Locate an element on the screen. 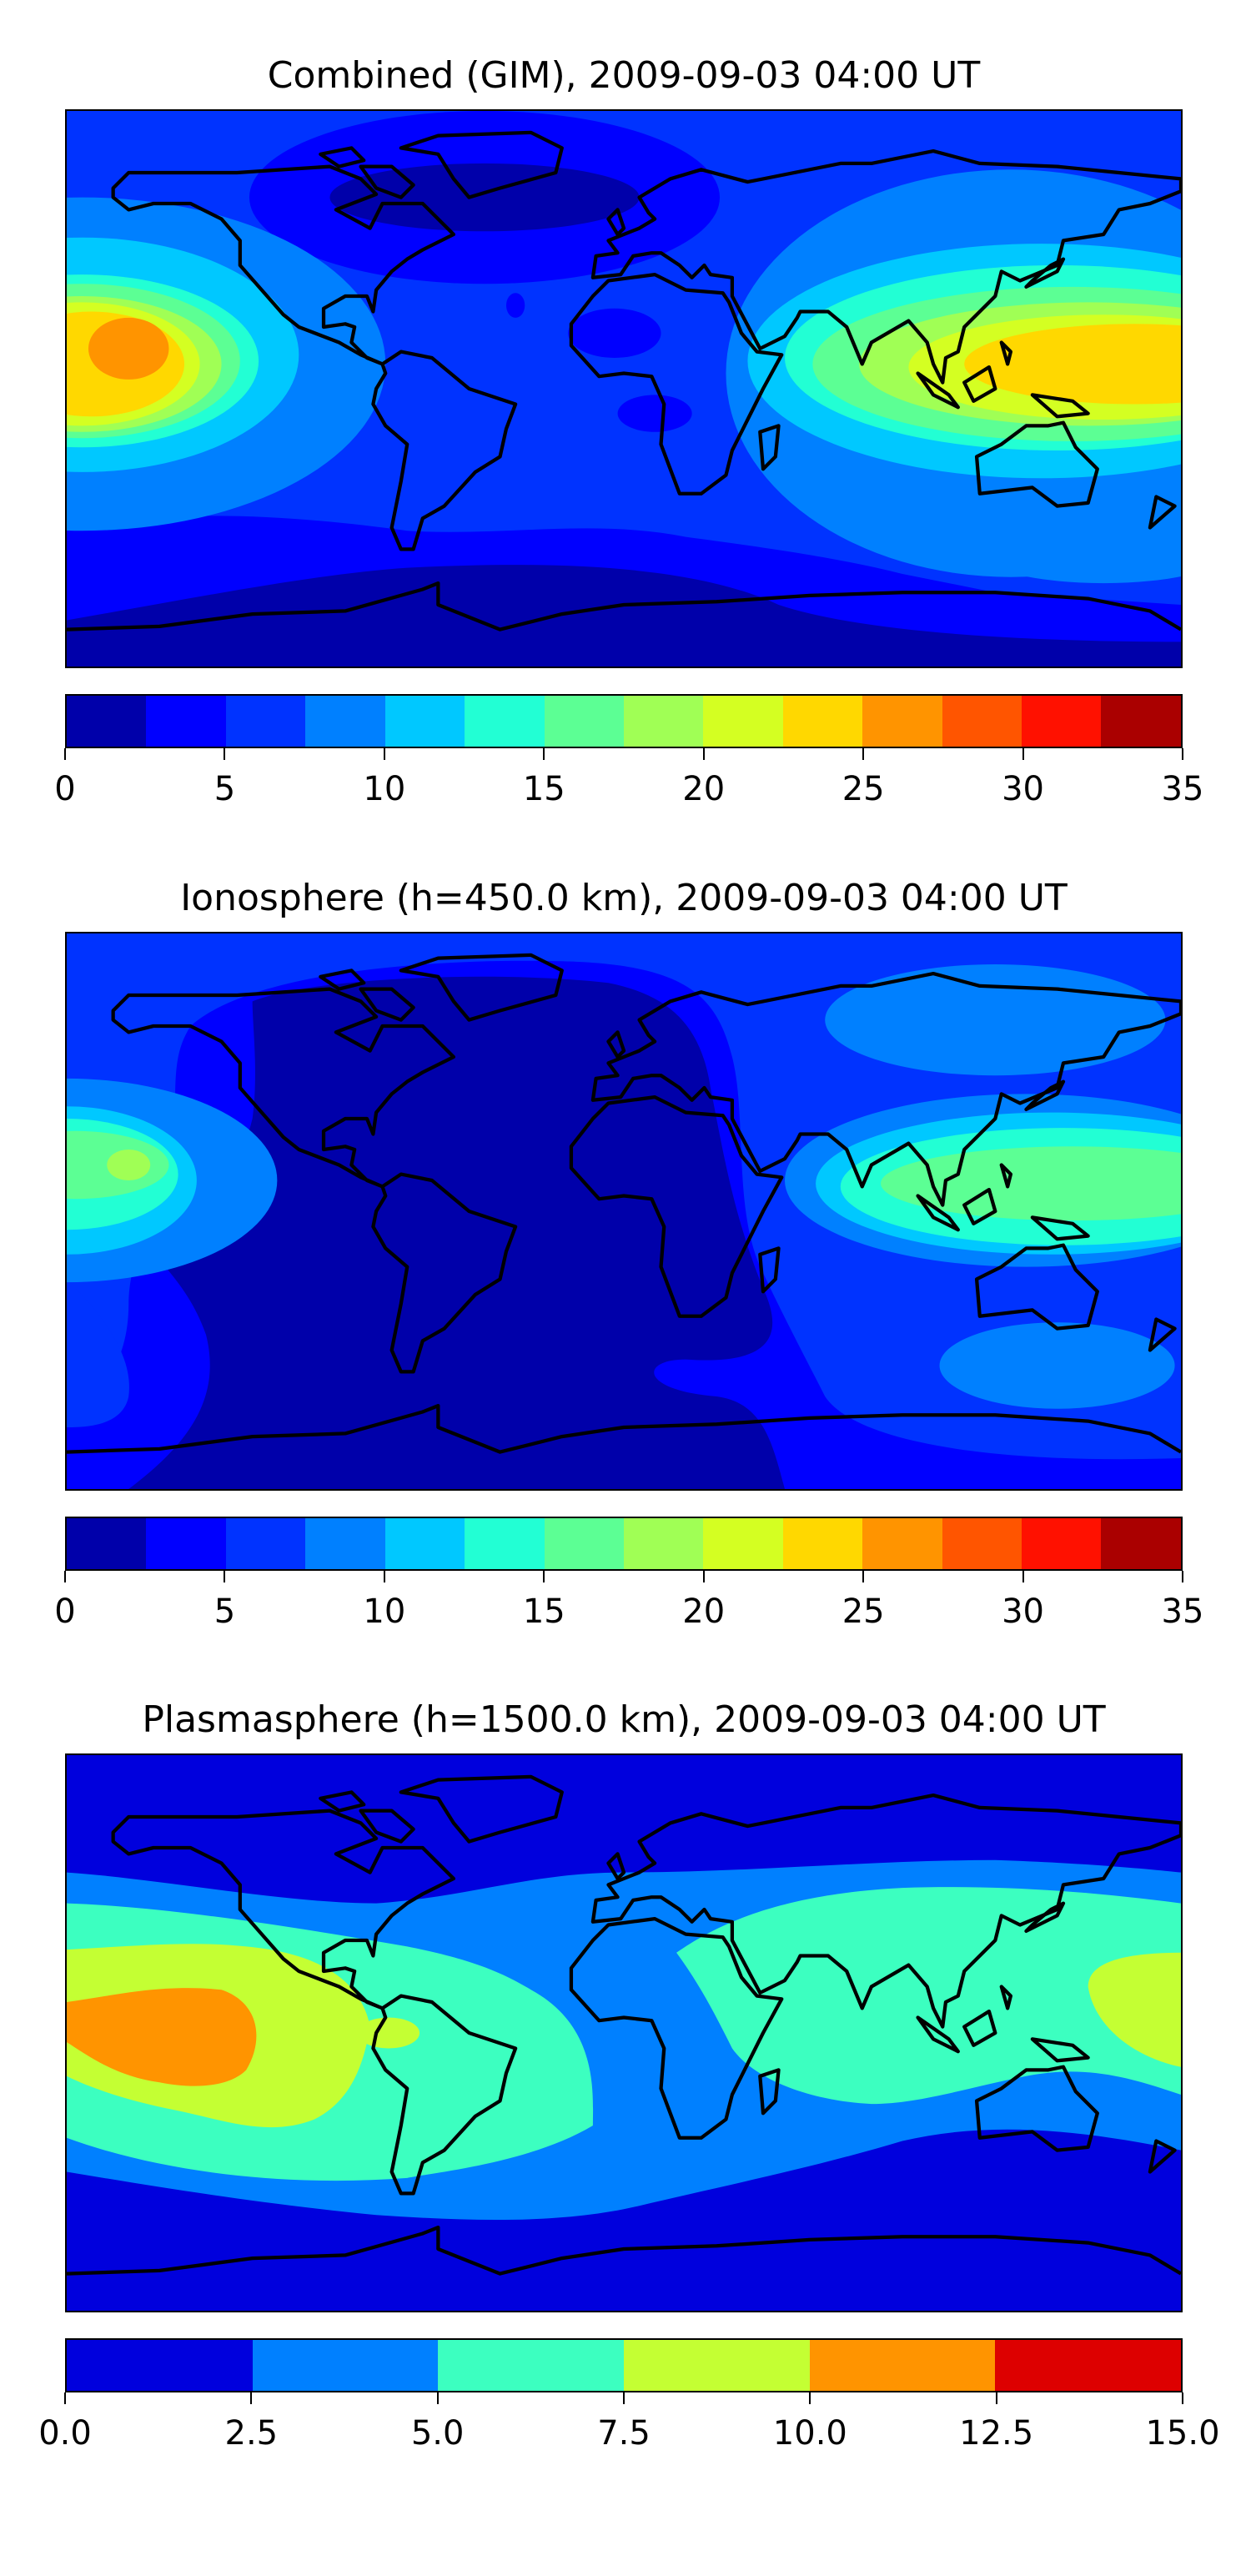 The width and height of the screenshot is (1251, 2576). contour-level-5-7.5 is located at coordinates (98, 1353).